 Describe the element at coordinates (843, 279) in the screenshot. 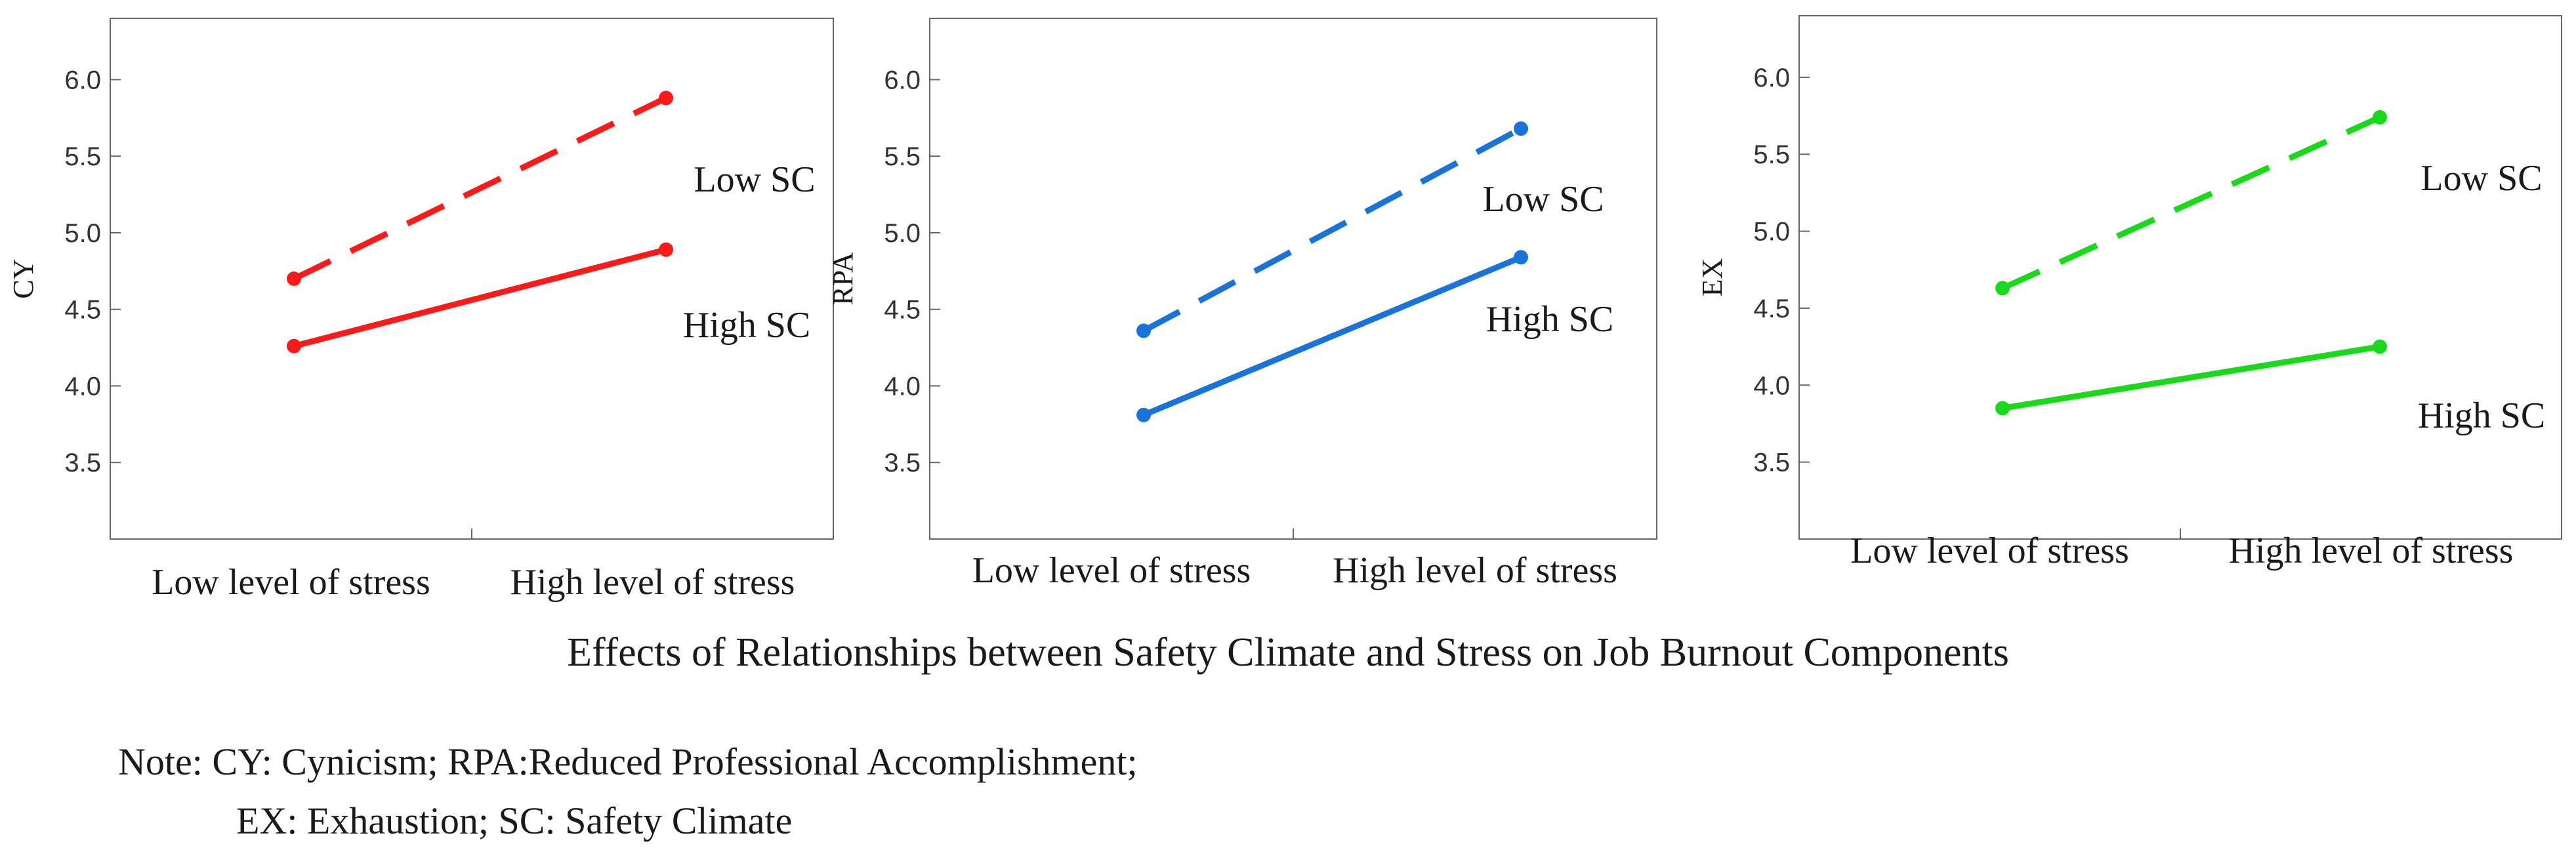

I see `y-axis-label: RPA` at that location.